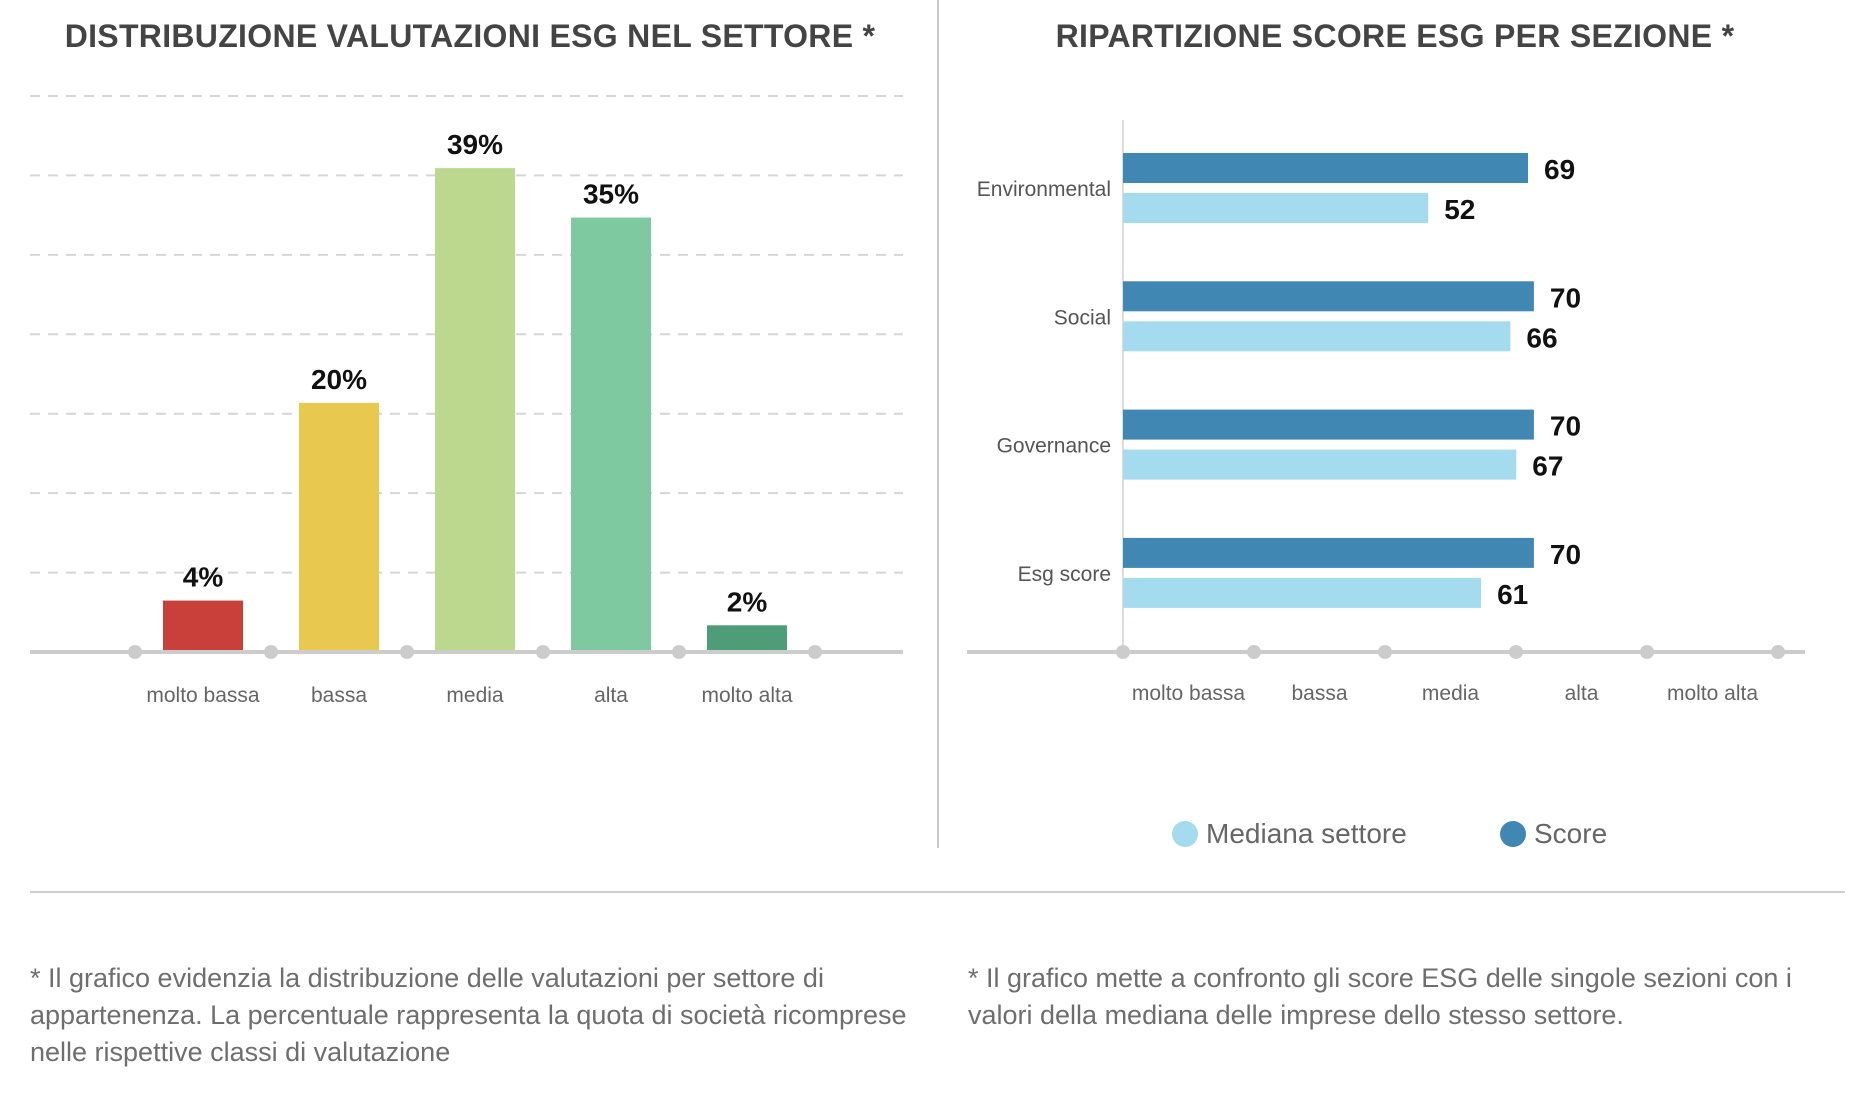 The image size is (1852, 1107). What do you see at coordinates (1044, 189) in the screenshot?
I see `y-category-label: Environmental` at bounding box center [1044, 189].